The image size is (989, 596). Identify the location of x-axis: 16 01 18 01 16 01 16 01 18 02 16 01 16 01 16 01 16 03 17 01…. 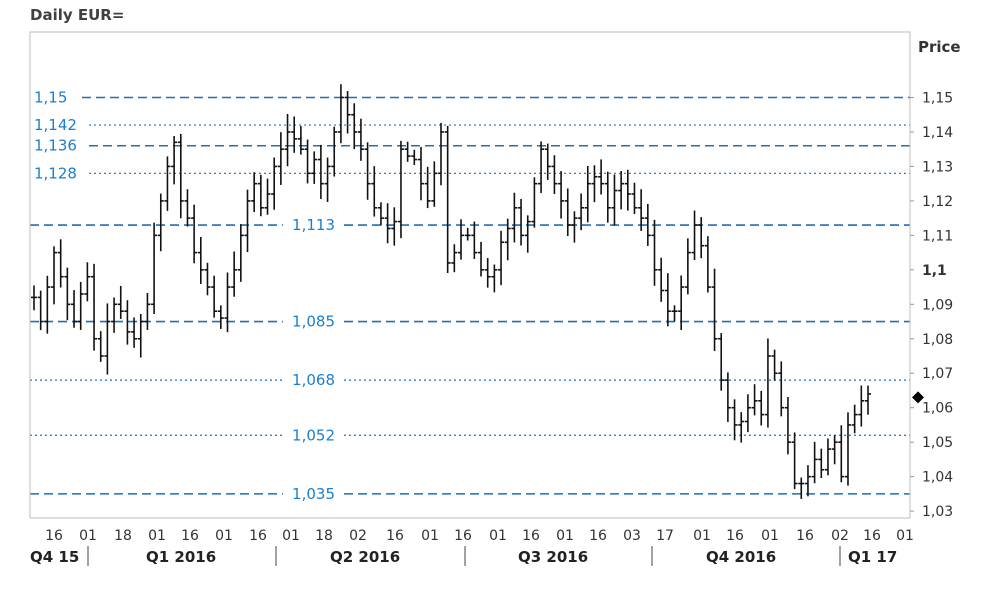
(472, 547).